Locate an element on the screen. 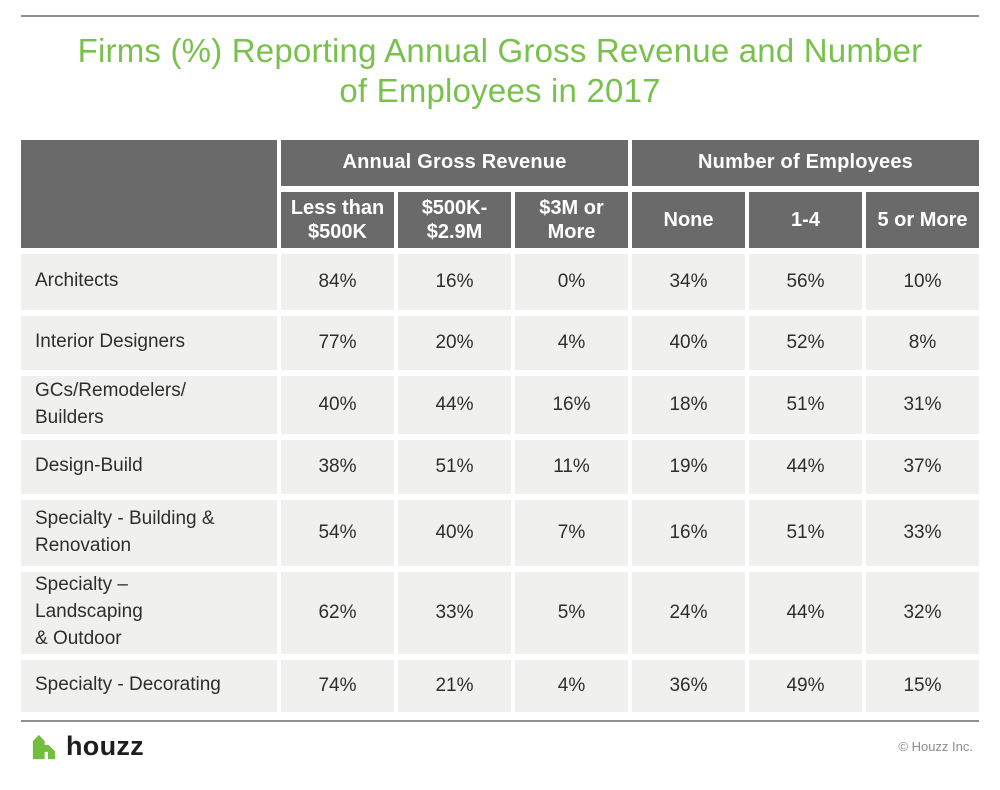 The width and height of the screenshot is (1000, 790). data-cell: 19% is located at coordinates (688, 466).